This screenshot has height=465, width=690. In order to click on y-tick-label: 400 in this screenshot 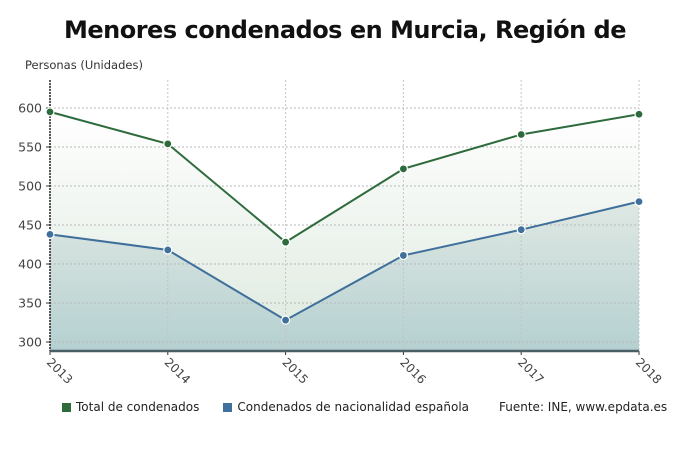, I will do `click(30, 264)`.